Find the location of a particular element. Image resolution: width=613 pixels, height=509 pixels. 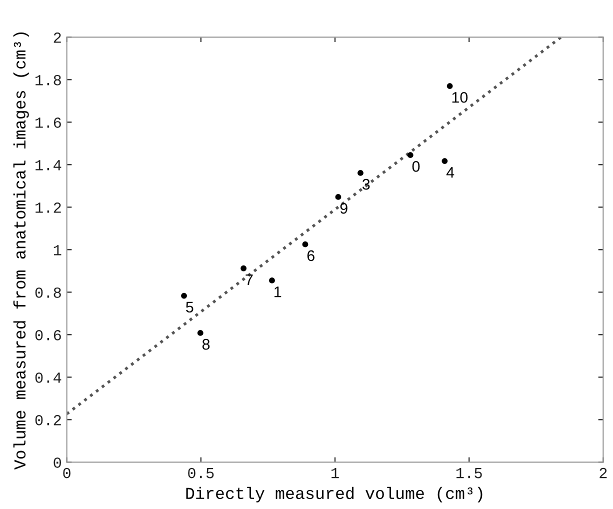

y-tick-label: 1.6 is located at coordinates (48, 122).